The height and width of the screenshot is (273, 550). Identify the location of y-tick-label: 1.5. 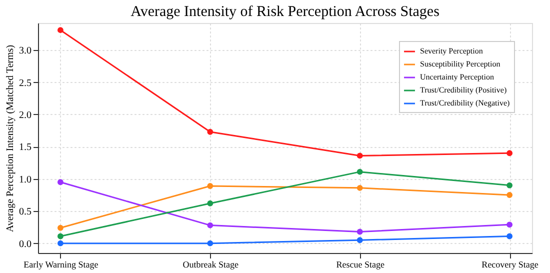
(25, 148).